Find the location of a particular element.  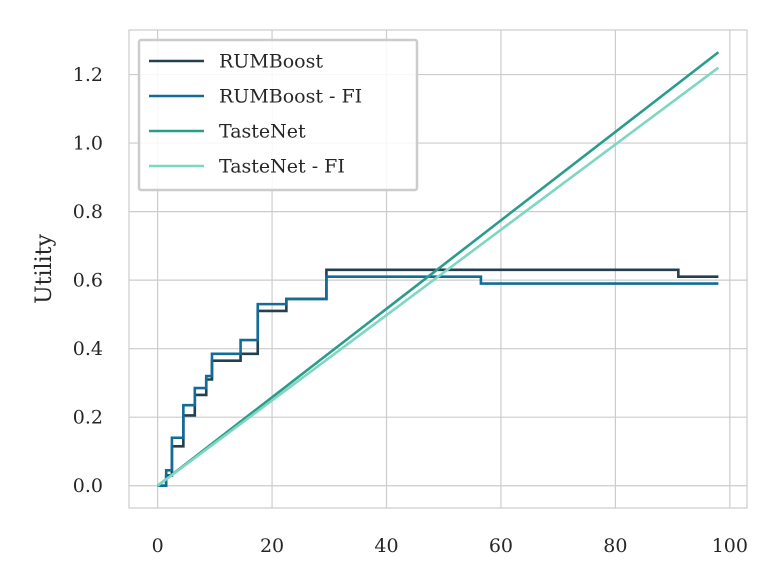

x-tick-label: 0 is located at coordinates (158, 546).